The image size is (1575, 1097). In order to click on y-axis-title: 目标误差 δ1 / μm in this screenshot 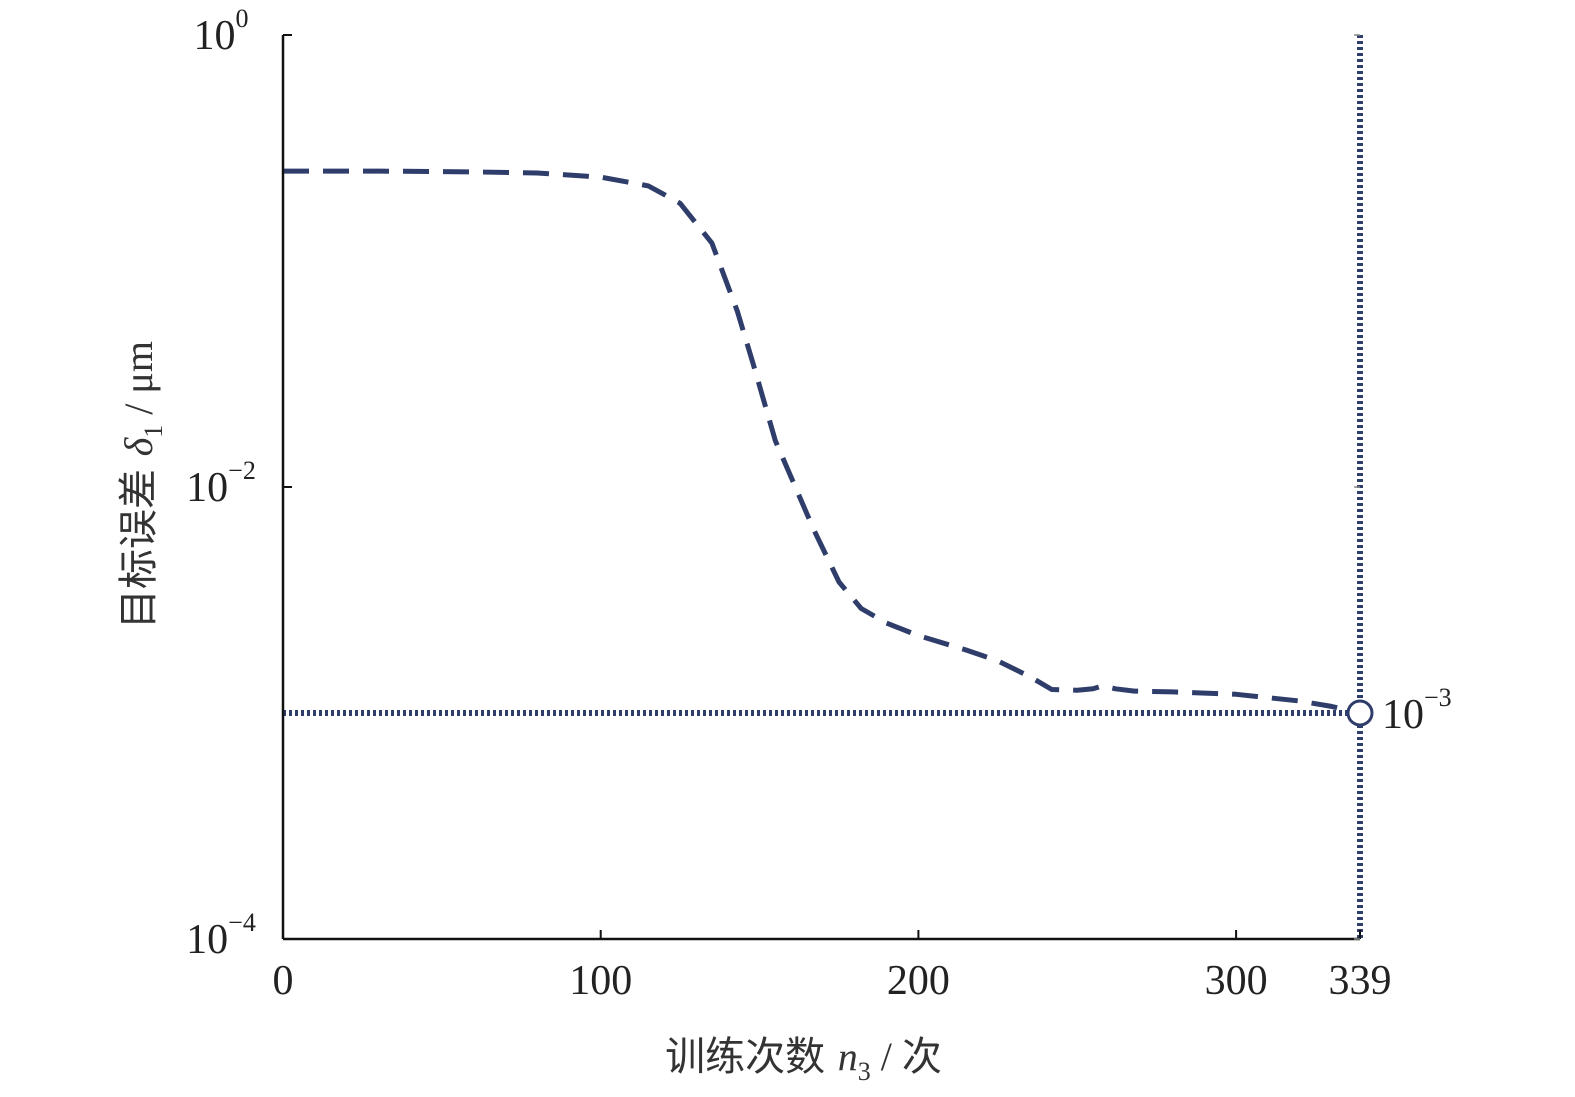, I will do `click(142, 485)`.